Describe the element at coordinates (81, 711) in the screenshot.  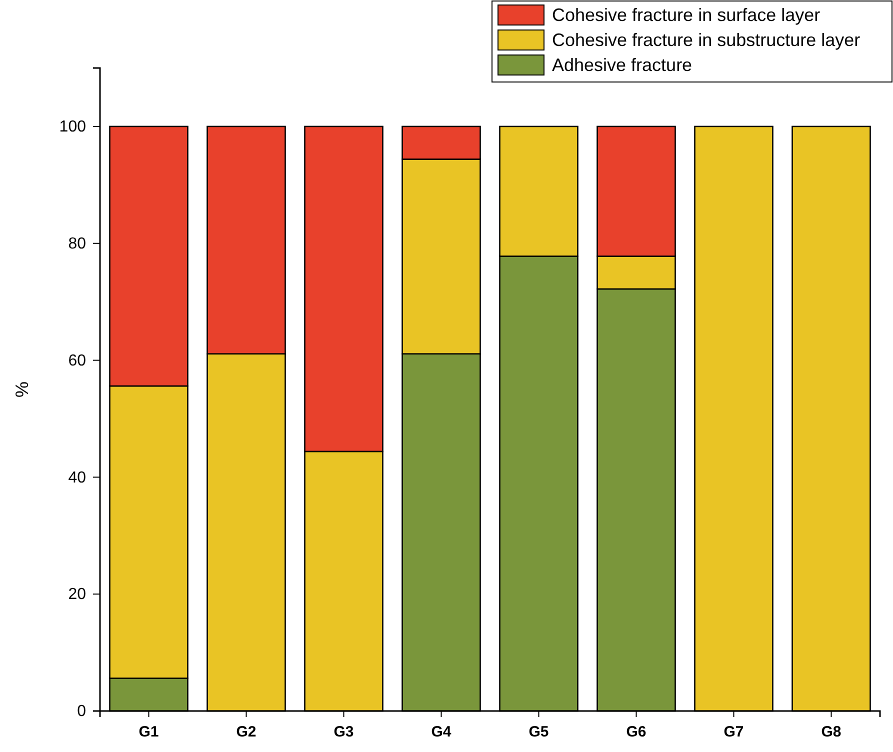
I see `y-tick-label: 0` at that location.